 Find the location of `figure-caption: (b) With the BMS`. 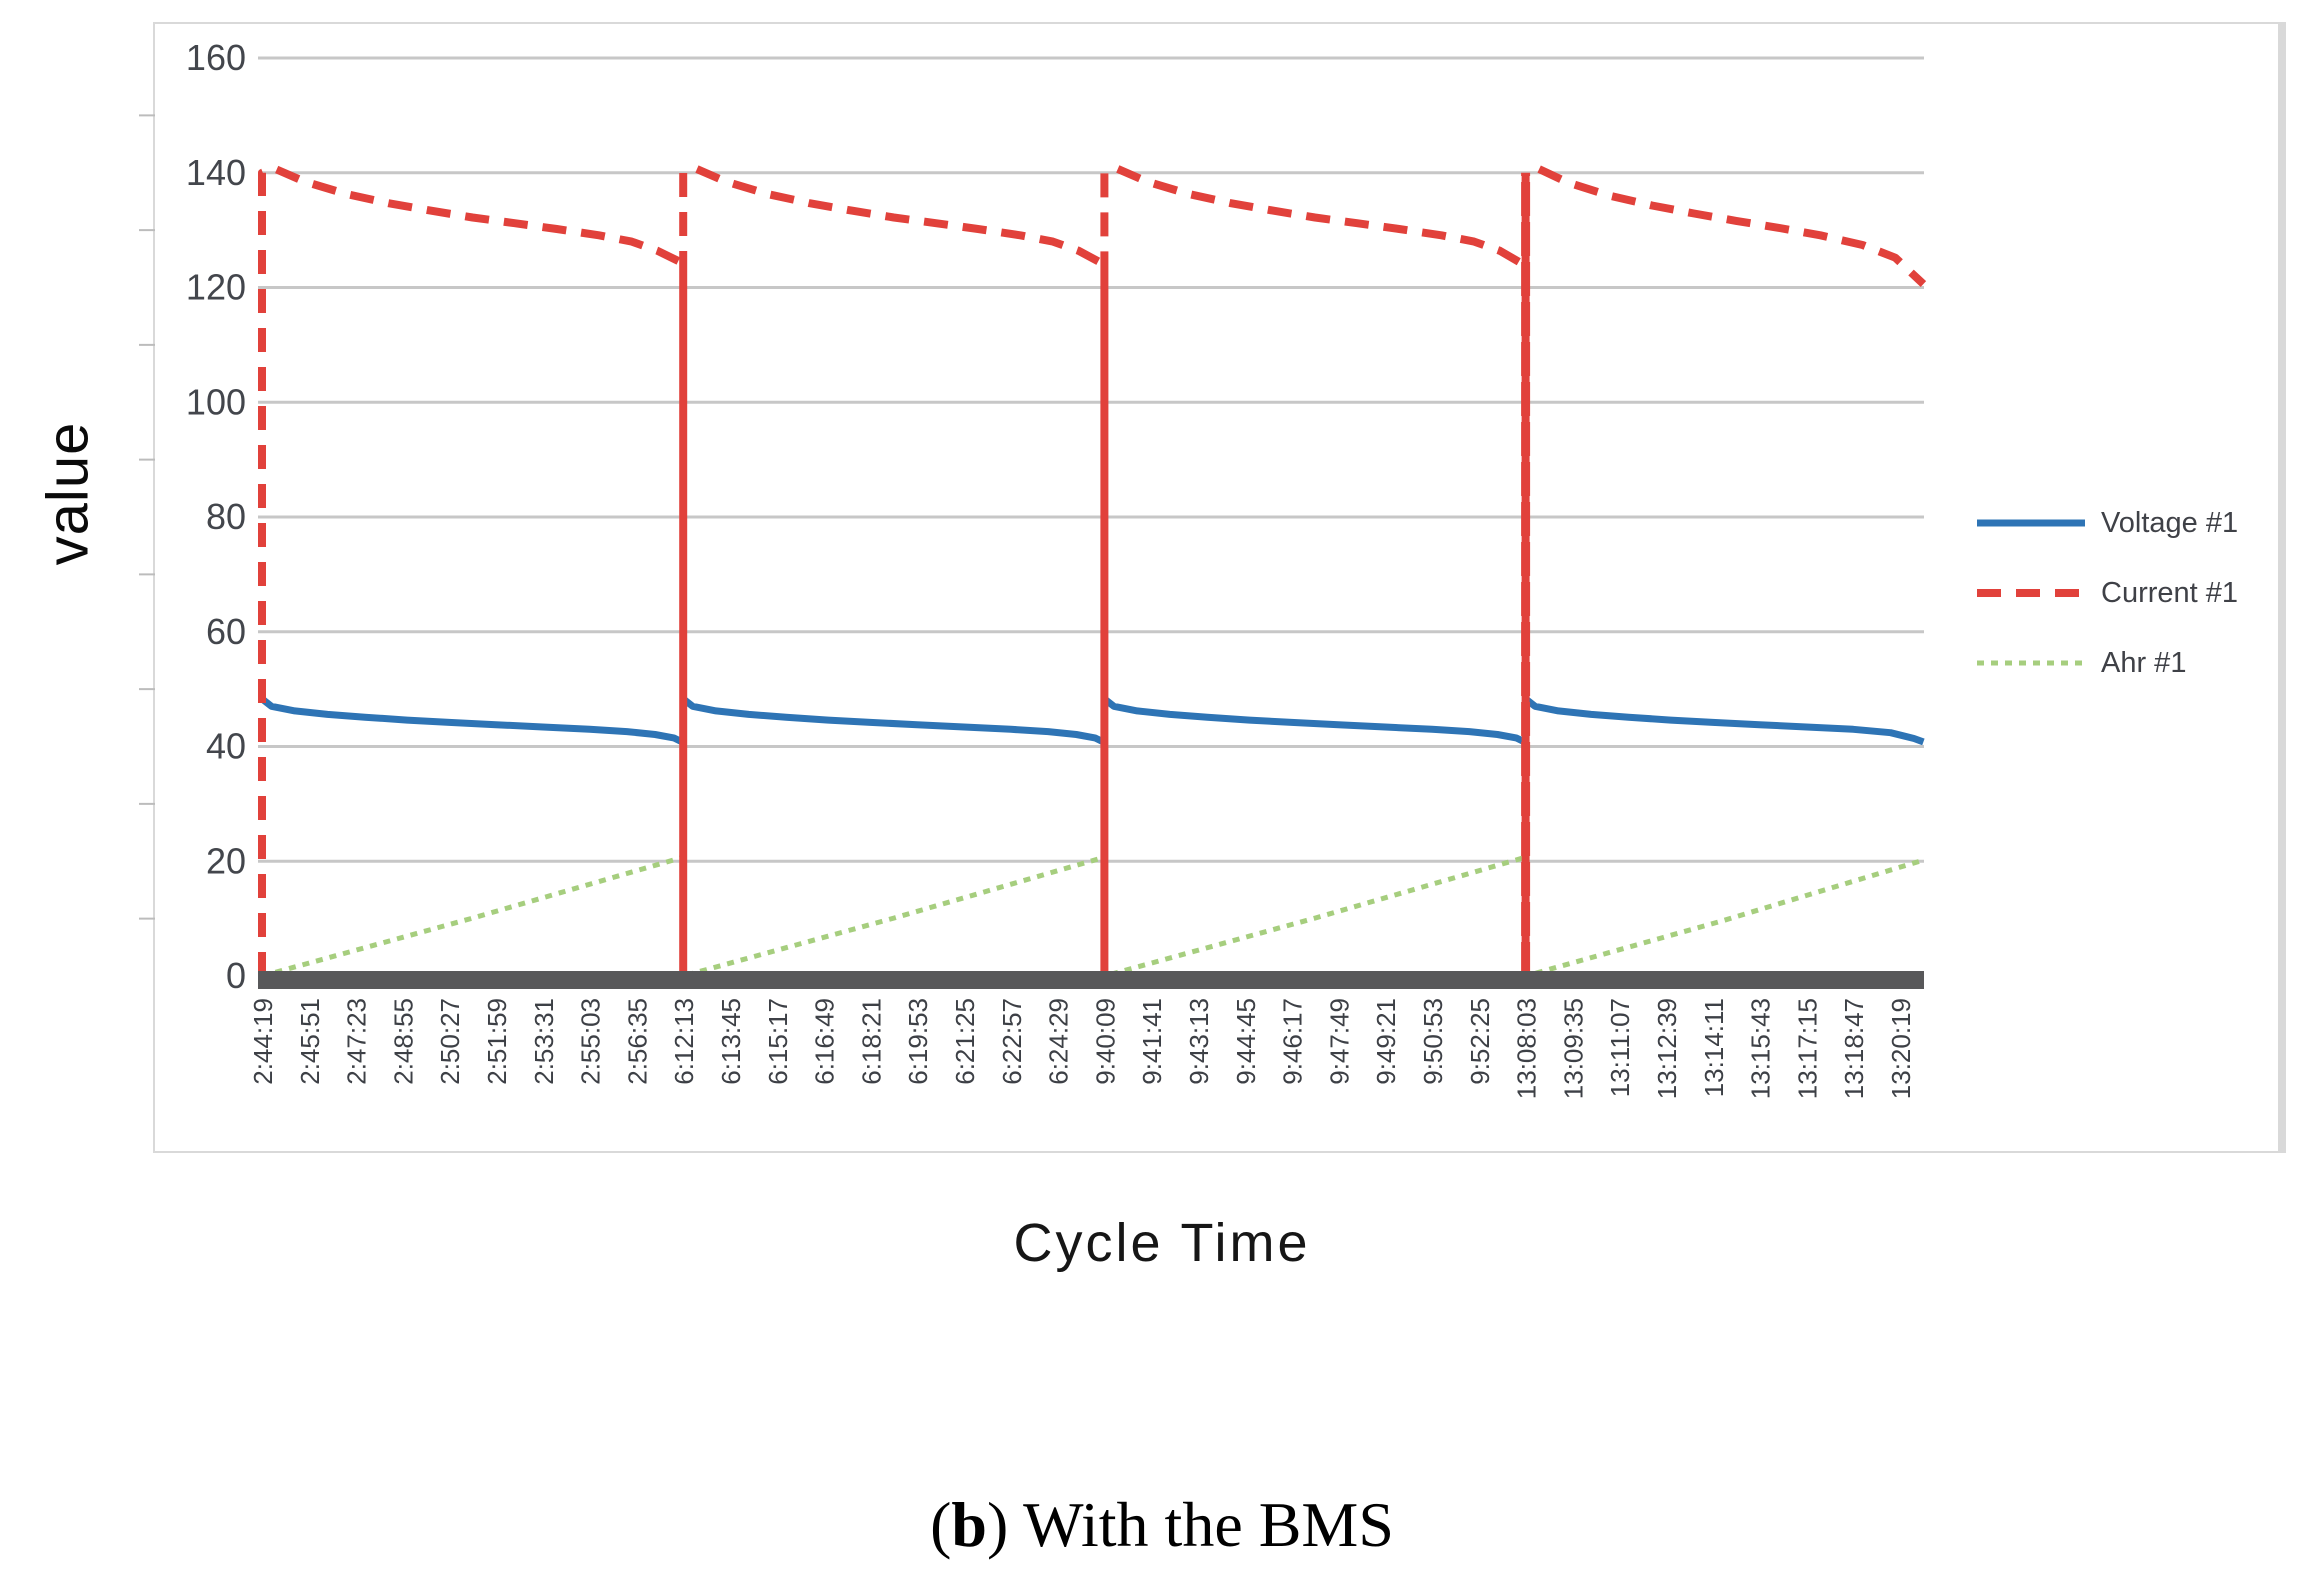

figure-caption: (b) With the BMS is located at coordinates (1162, 1525).